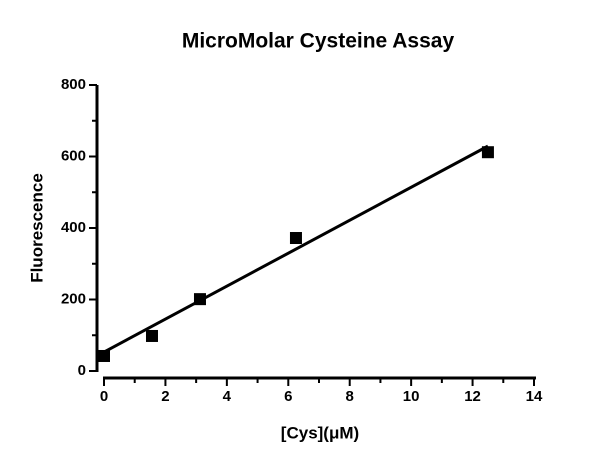 This screenshot has height=466, width=600. What do you see at coordinates (318, 41) in the screenshot?
I see `chart-title: MicroMolar Cysteine Assay` at bounding box center [318, 41].